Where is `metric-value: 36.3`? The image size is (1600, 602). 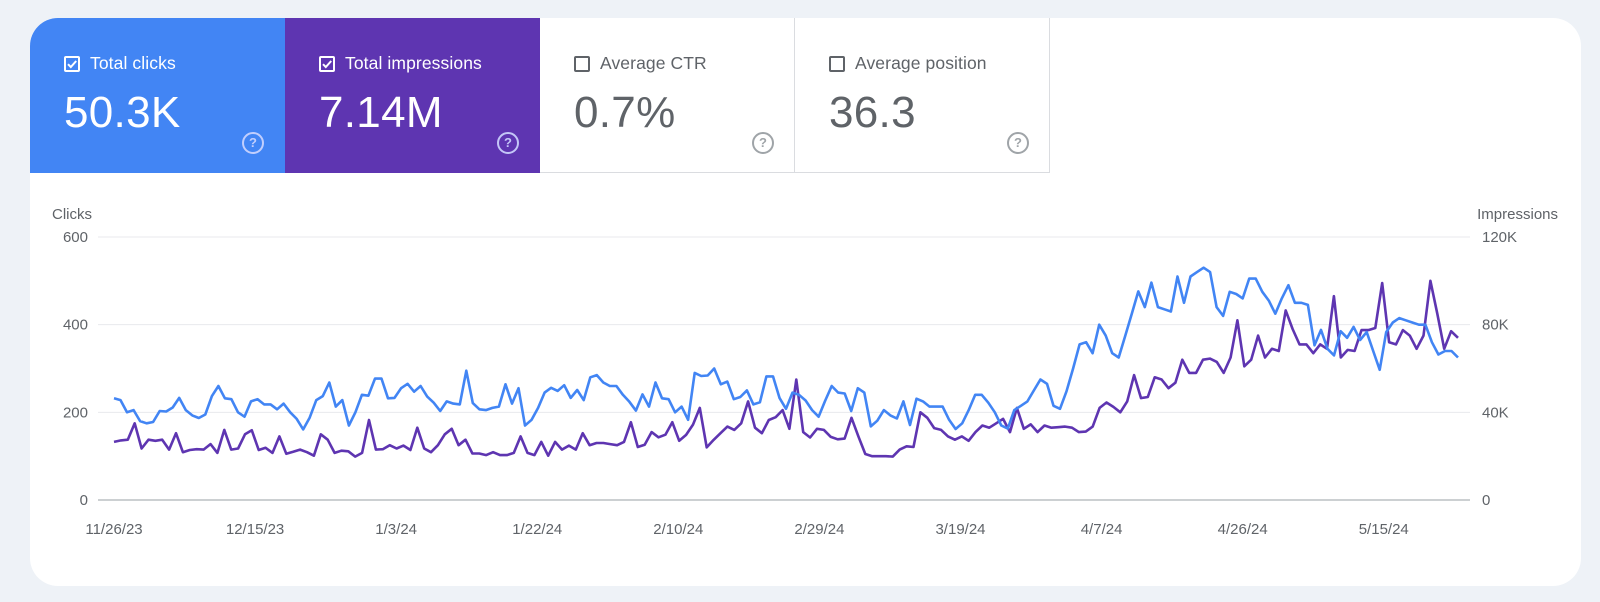
metric-value: 36.3 is located at coordinates (872, 112).